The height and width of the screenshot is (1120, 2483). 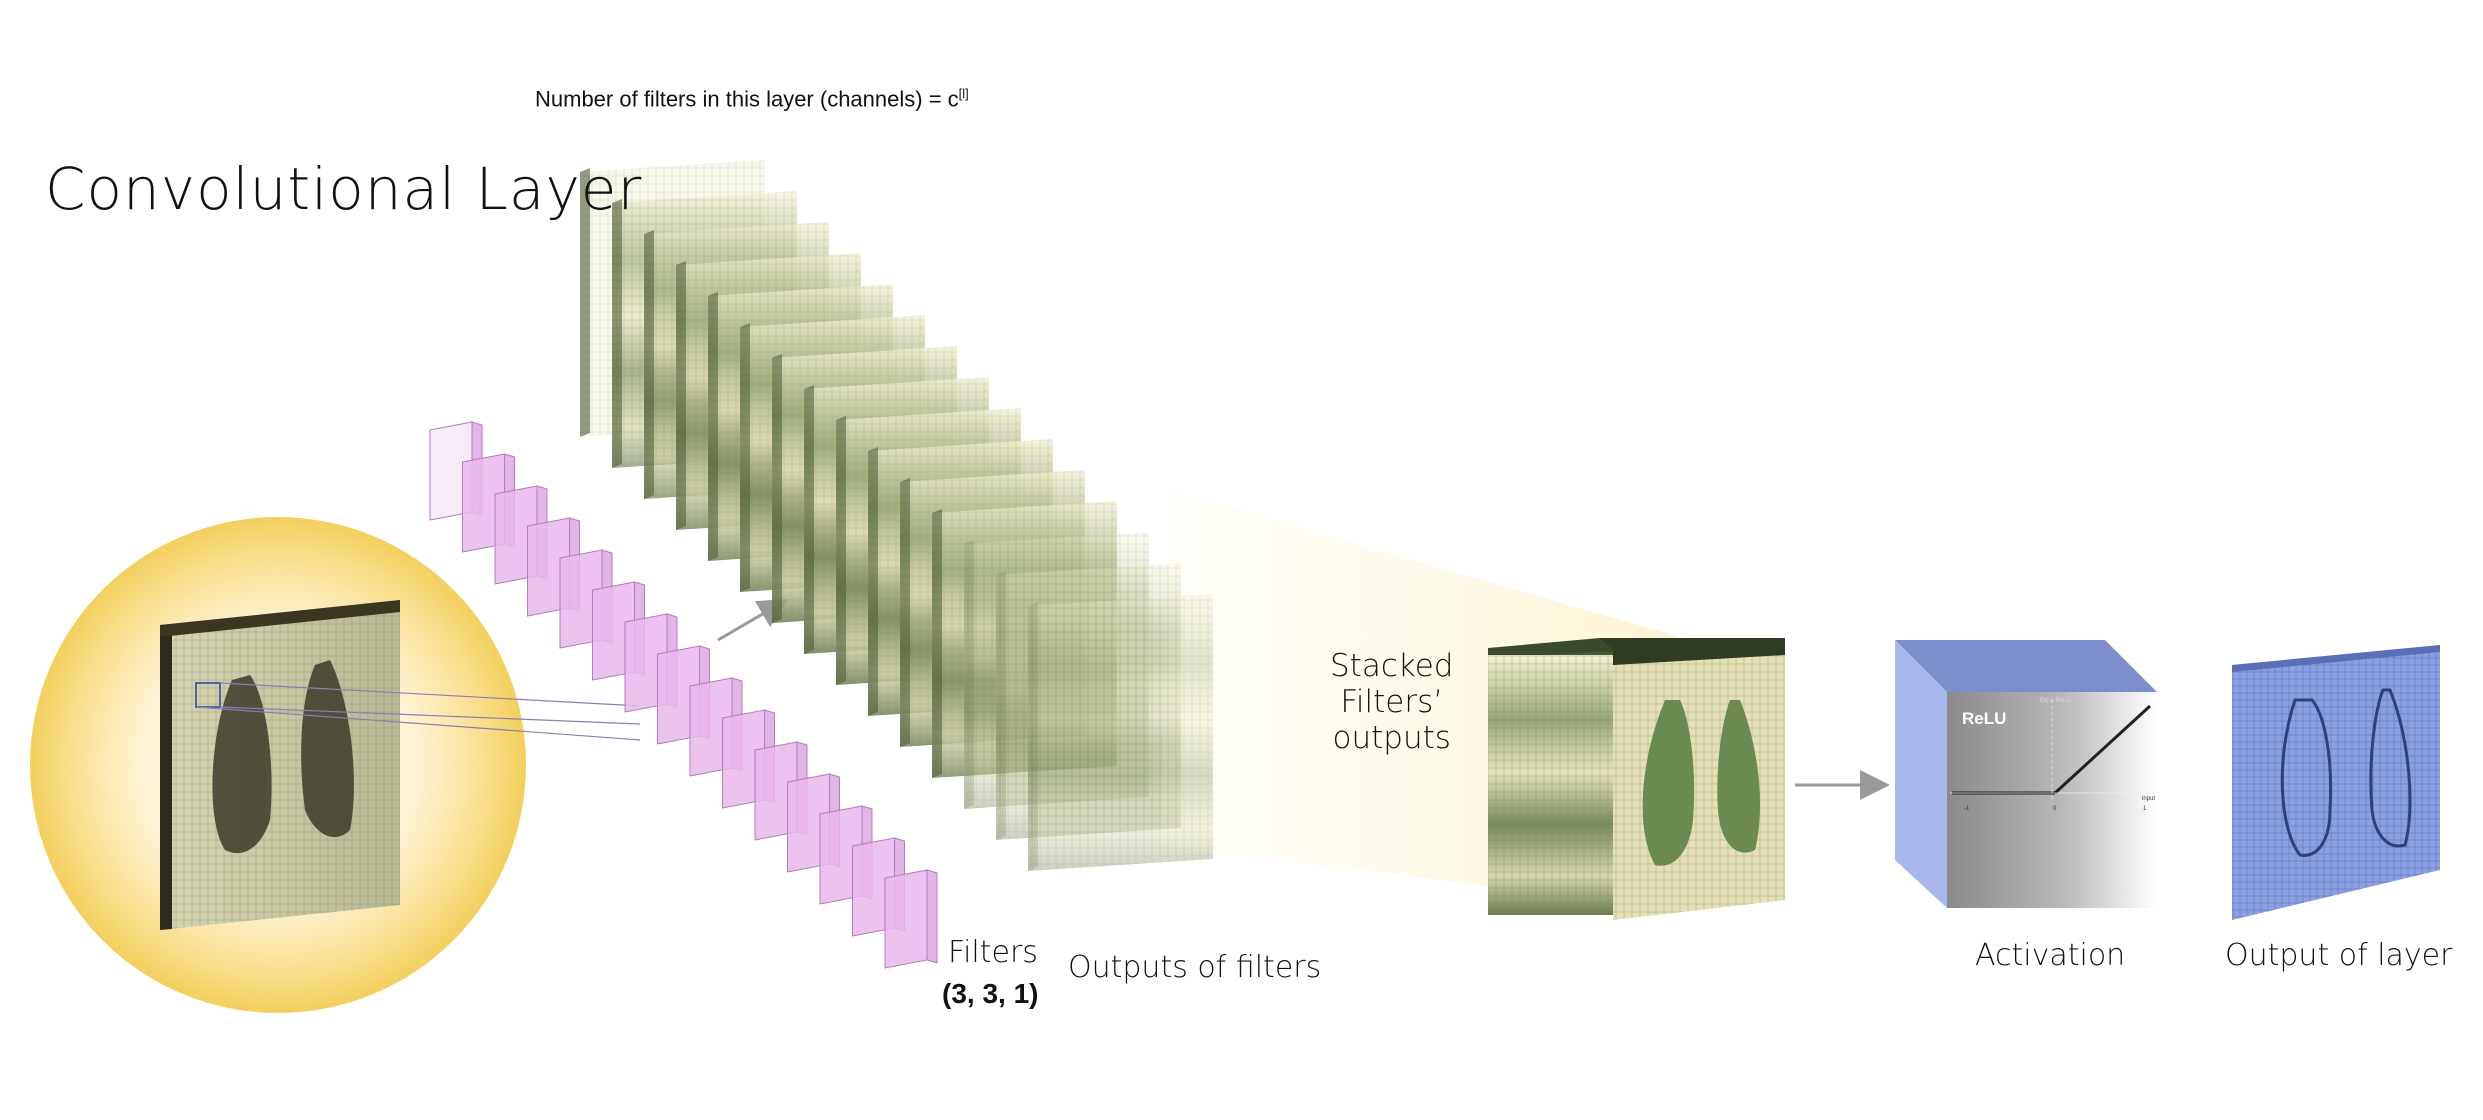 What do you see at coordinates (344, 189) in the screenshot?
I see `page-title: Convolutional Layer` at bounding box center [344, 189].